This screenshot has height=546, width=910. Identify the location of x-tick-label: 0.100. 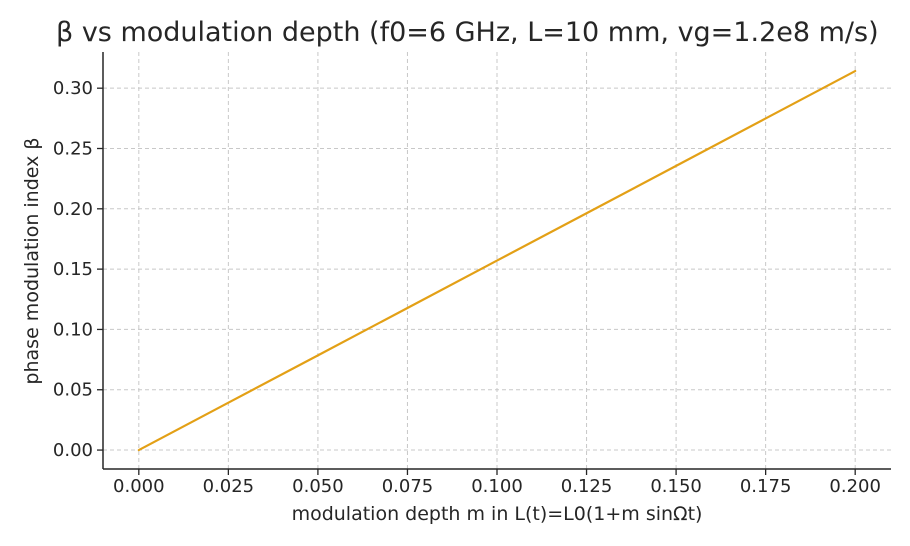
(497, 486).